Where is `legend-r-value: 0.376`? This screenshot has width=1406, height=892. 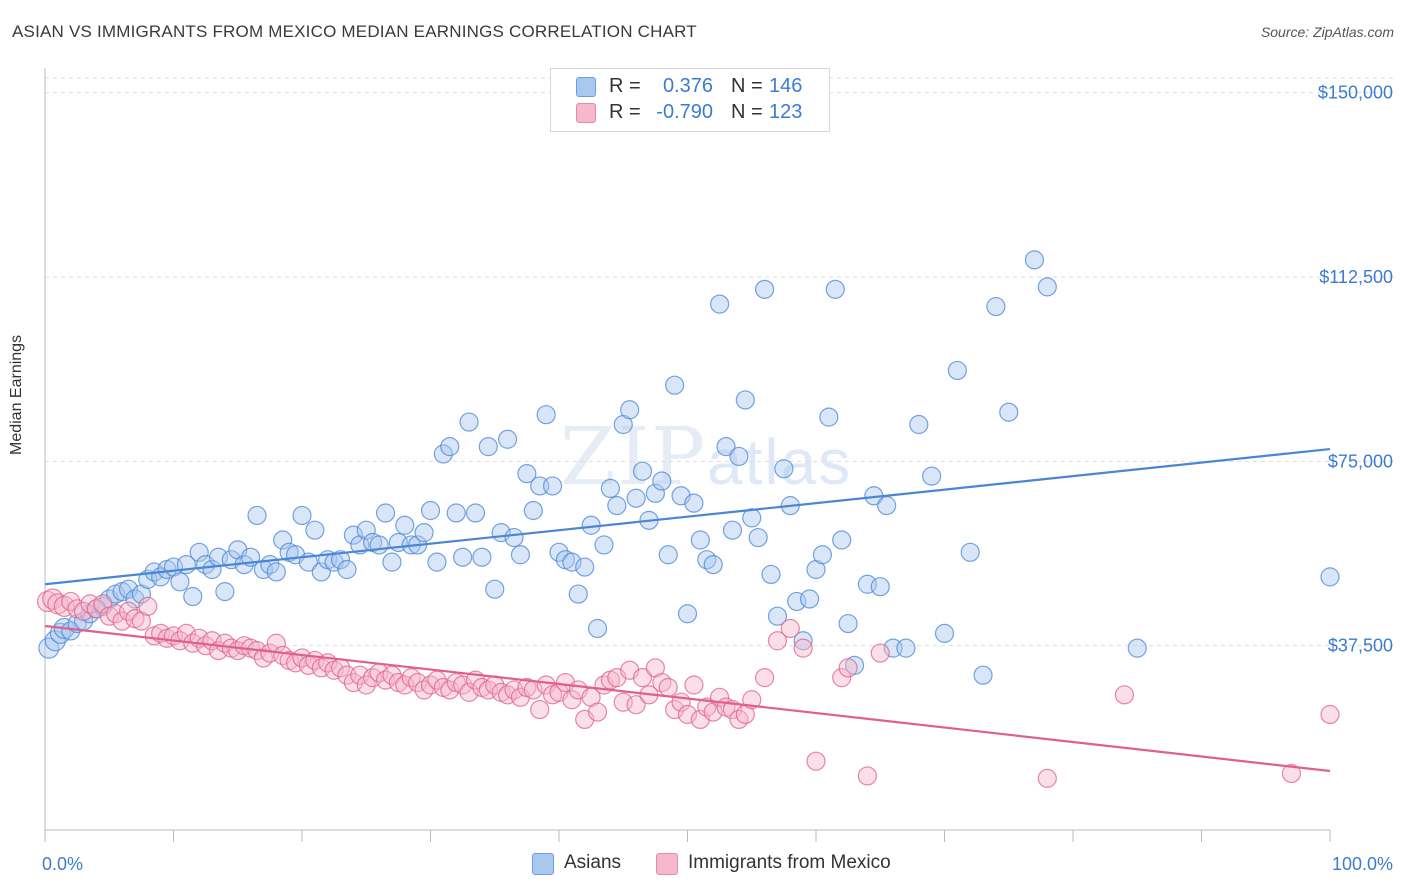 legend-r-value: 0.376 is located at coordinates (687, 86).